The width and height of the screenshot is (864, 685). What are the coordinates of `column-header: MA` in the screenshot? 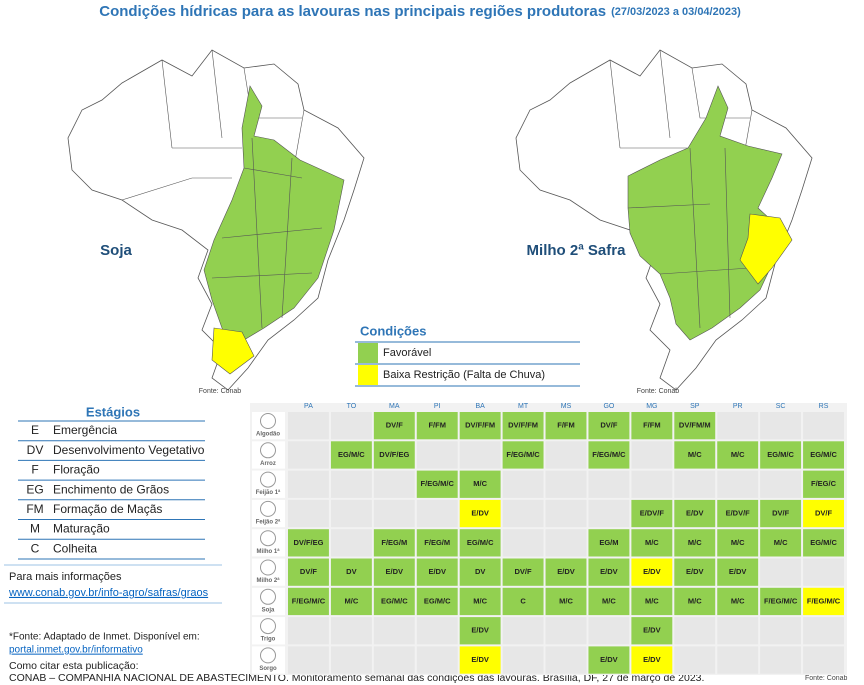 It's located at (394, 406).